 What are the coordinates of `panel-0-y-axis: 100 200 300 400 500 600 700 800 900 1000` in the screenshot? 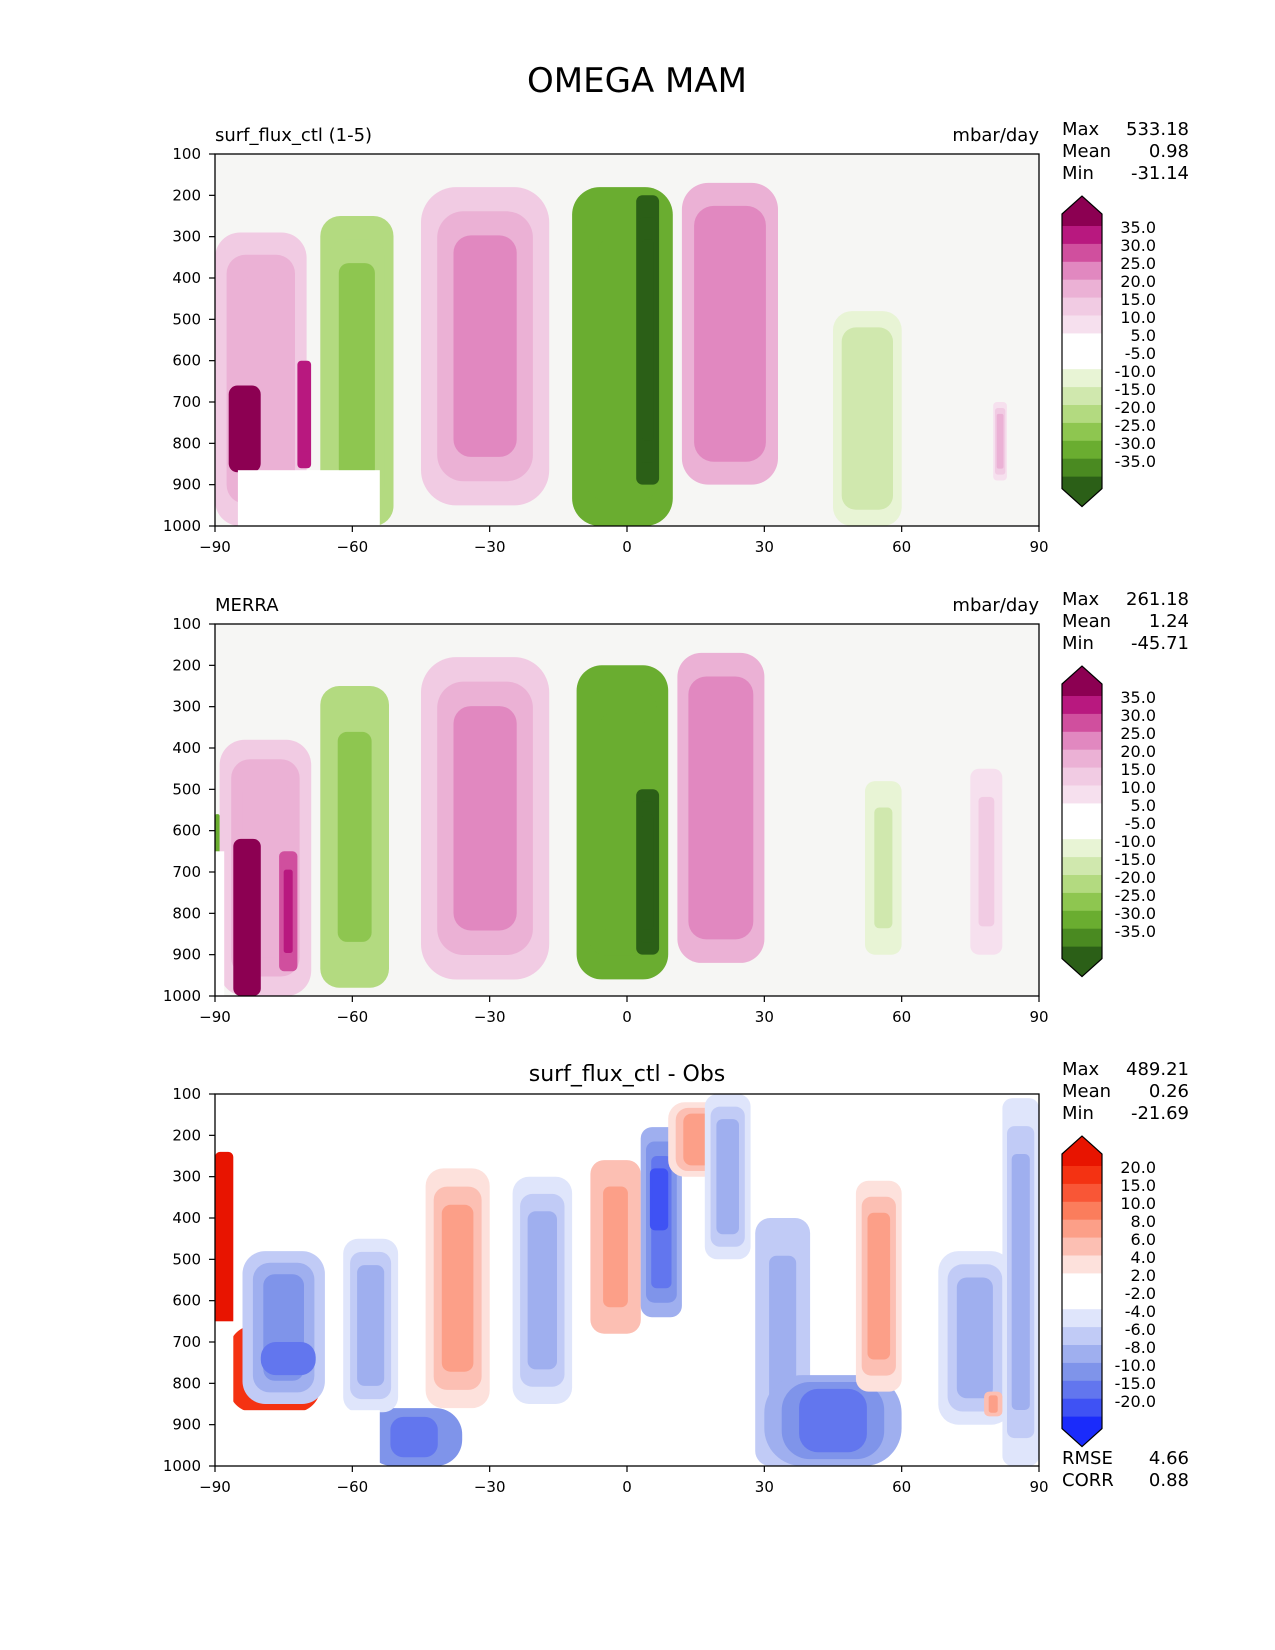 It's located at (189, 340).